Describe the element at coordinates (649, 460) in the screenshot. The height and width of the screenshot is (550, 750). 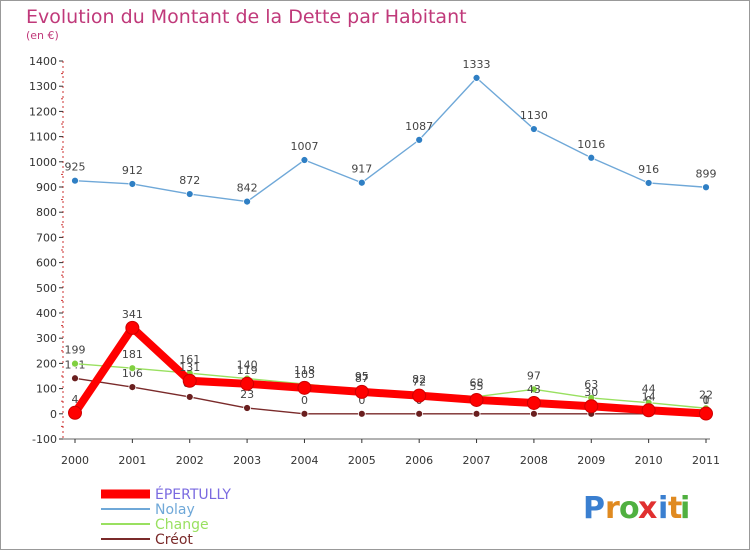
I see `x-tick-label: 2010` at that location.